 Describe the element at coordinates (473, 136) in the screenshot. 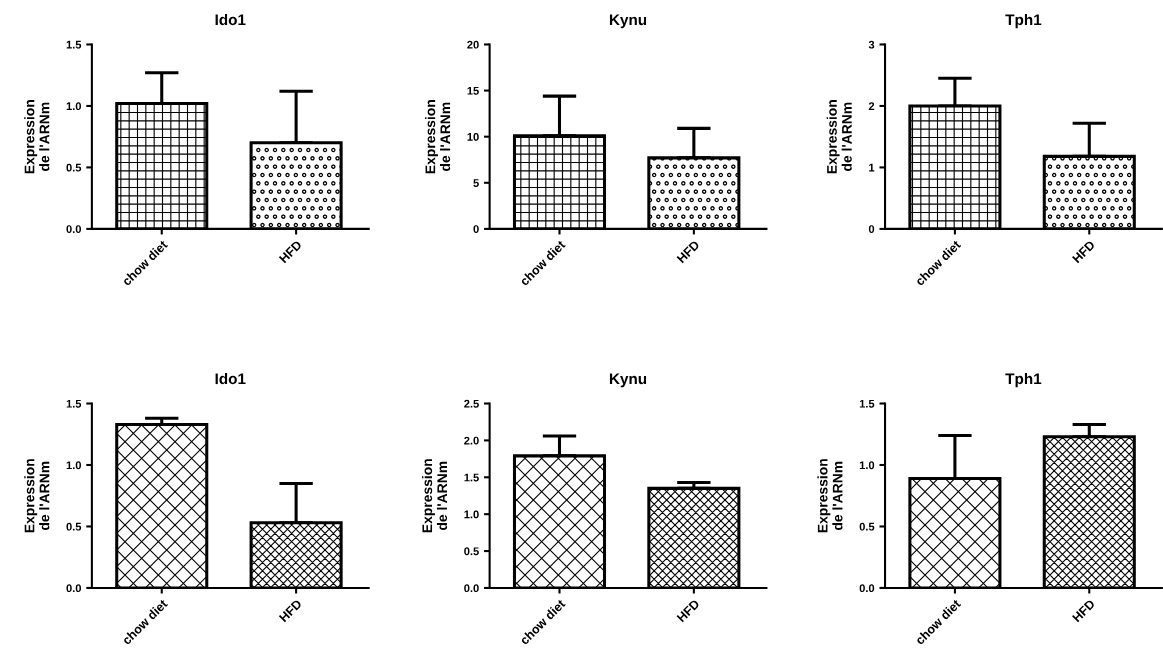

I see `y-tick-label: 10` at that location.